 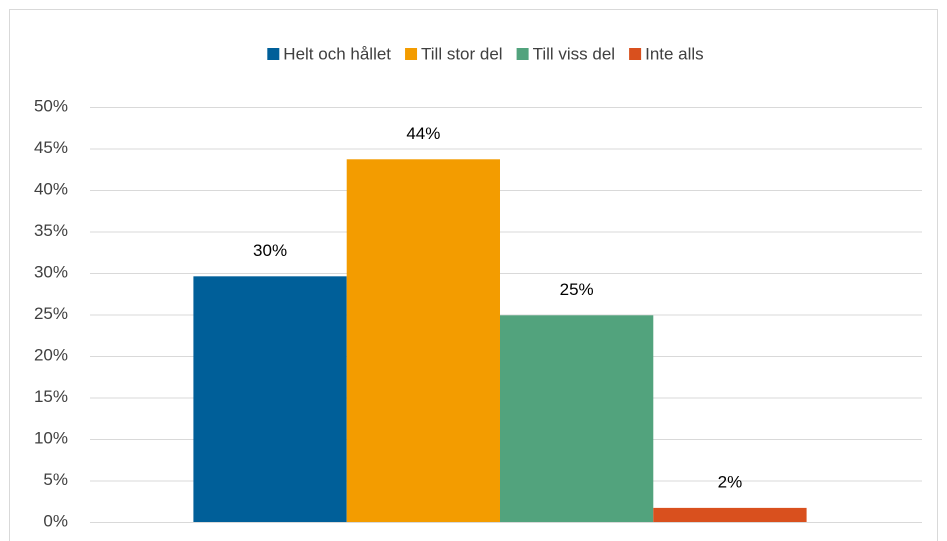 What do you see at coordinates (574, 53) in the screenshot?
I see `legend-label: Till viss del` at bounding box center [574, 53].